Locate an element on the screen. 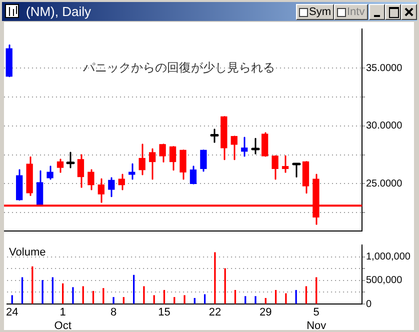 Image resolution: width=419 pixels, height=332 pixels. y-tick-label: 1,000,000 is located at coordinates (388, 257).